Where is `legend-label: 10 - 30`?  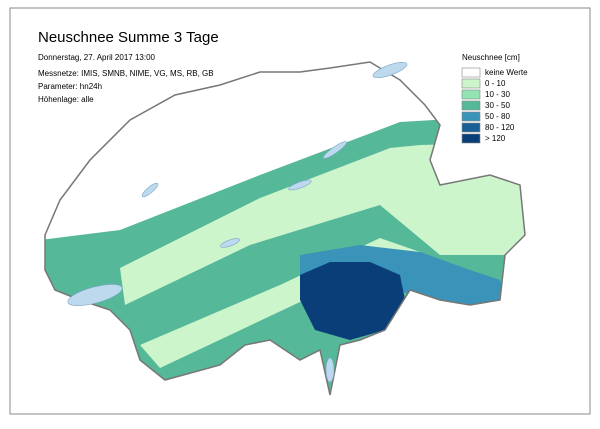 legend-label: 10 - 30 is located at coordinates (497, 94).